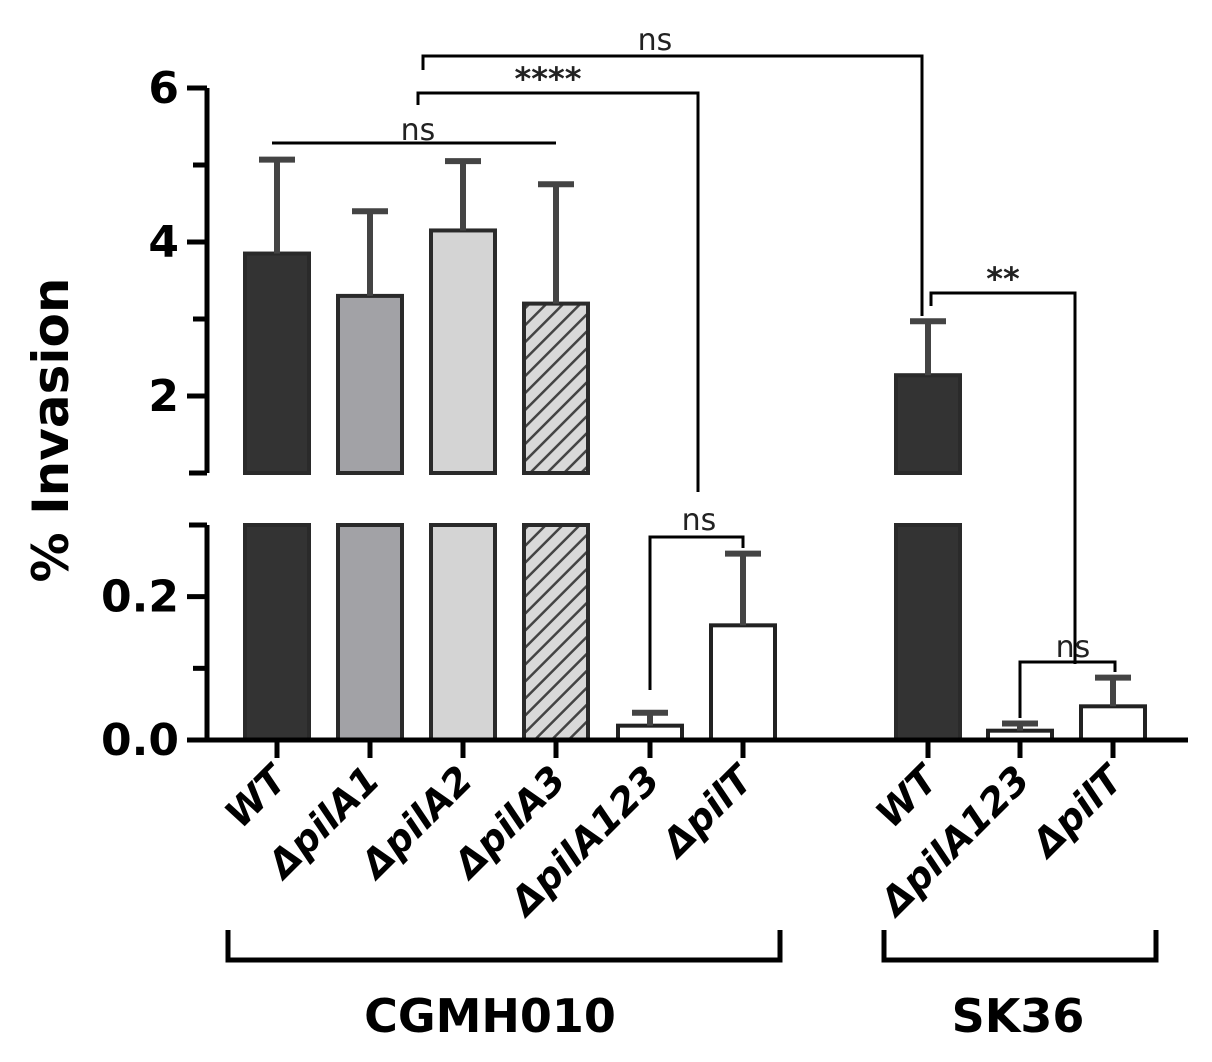 The width and height of the screenshot is (1212, 1062). I want to click on significance-label: **, so click(1003, 279).